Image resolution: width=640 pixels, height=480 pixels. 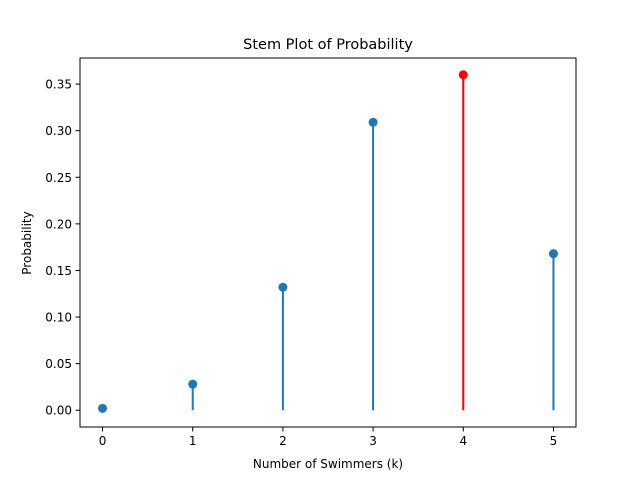 What do you see at coordinates (62, 248) in the screenshot?
I see `y-axis: 0.00 0.05 0.10 0.15 0.20 0.25 0.30 0.35` at bounding box center [62, 248].